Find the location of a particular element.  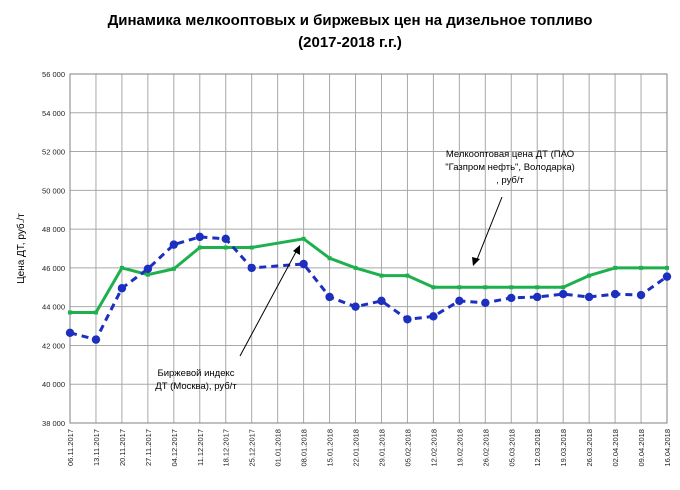

y-tick-label: 50 000 is located at coordinates (53, 190).